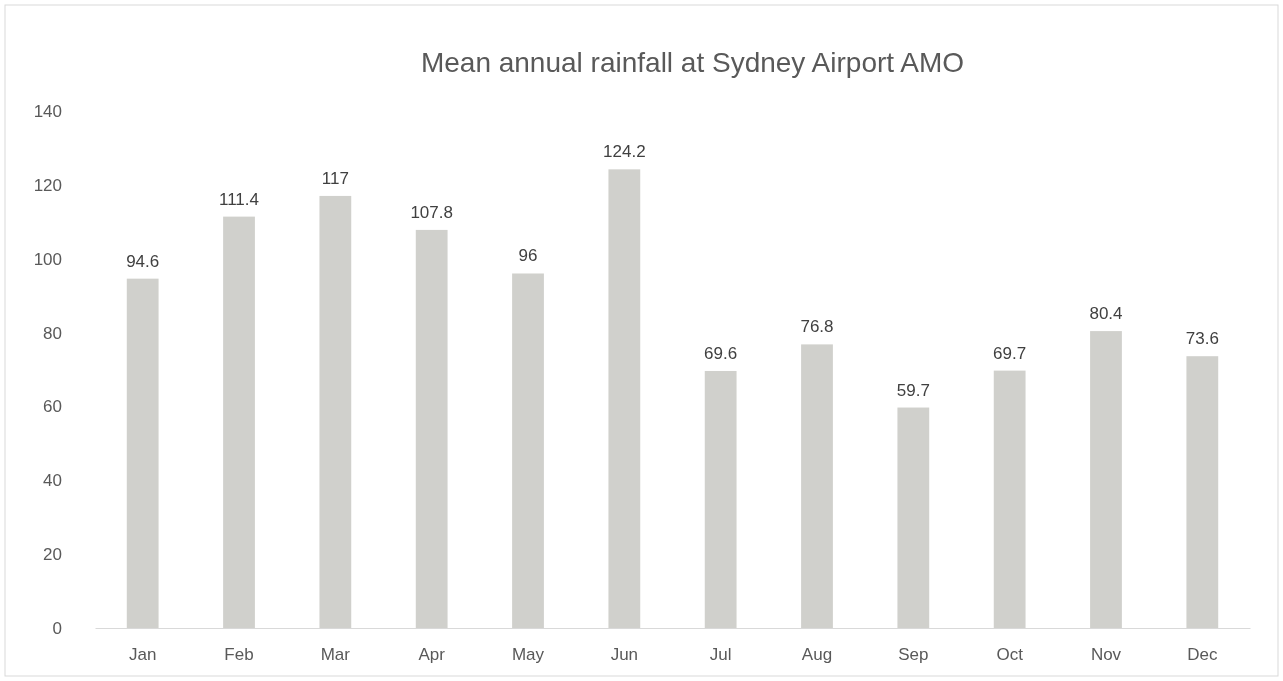 This screenshot has width=1283, height=681. What do you see at coordinates (1202, 339) in the screenshot?
I see `data-label: 73.6` at bounding box center [1202, 339].